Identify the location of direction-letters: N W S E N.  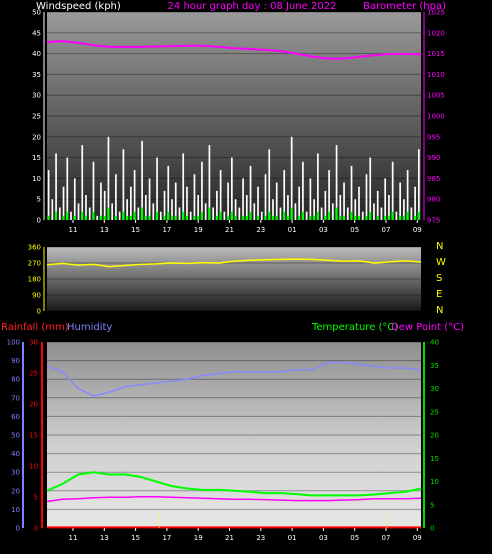
(441, 278).